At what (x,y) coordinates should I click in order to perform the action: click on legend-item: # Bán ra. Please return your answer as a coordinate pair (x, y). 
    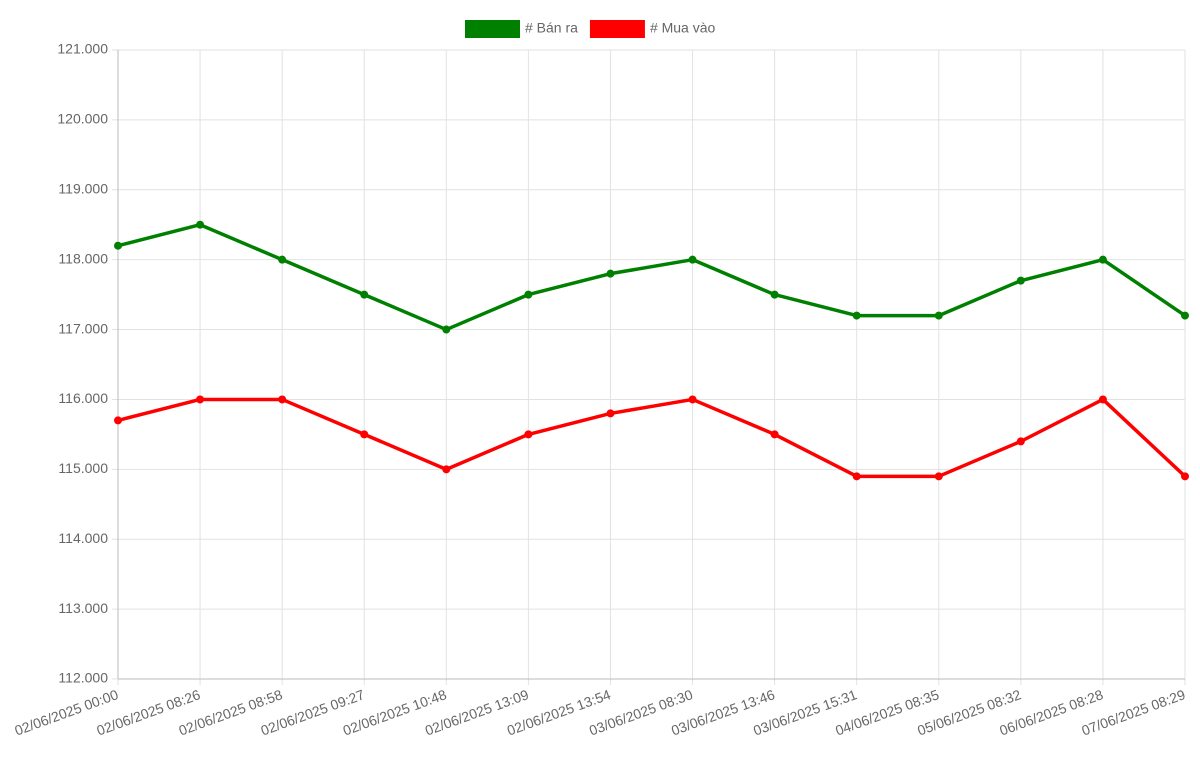
    Looking at the image, I should click on (521, 29).